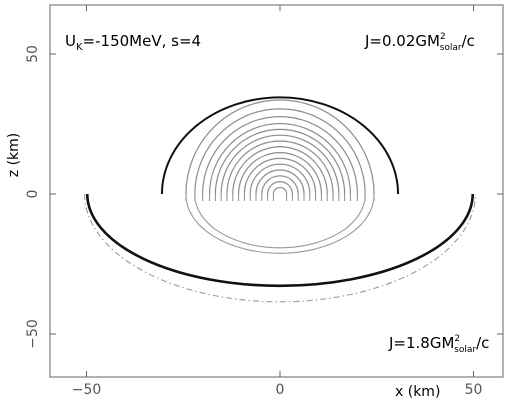  What do you see at coordinates (417, 391) in the screenshot?
I see `x-axis-label: x (km)` at bounding box center [417, 391].